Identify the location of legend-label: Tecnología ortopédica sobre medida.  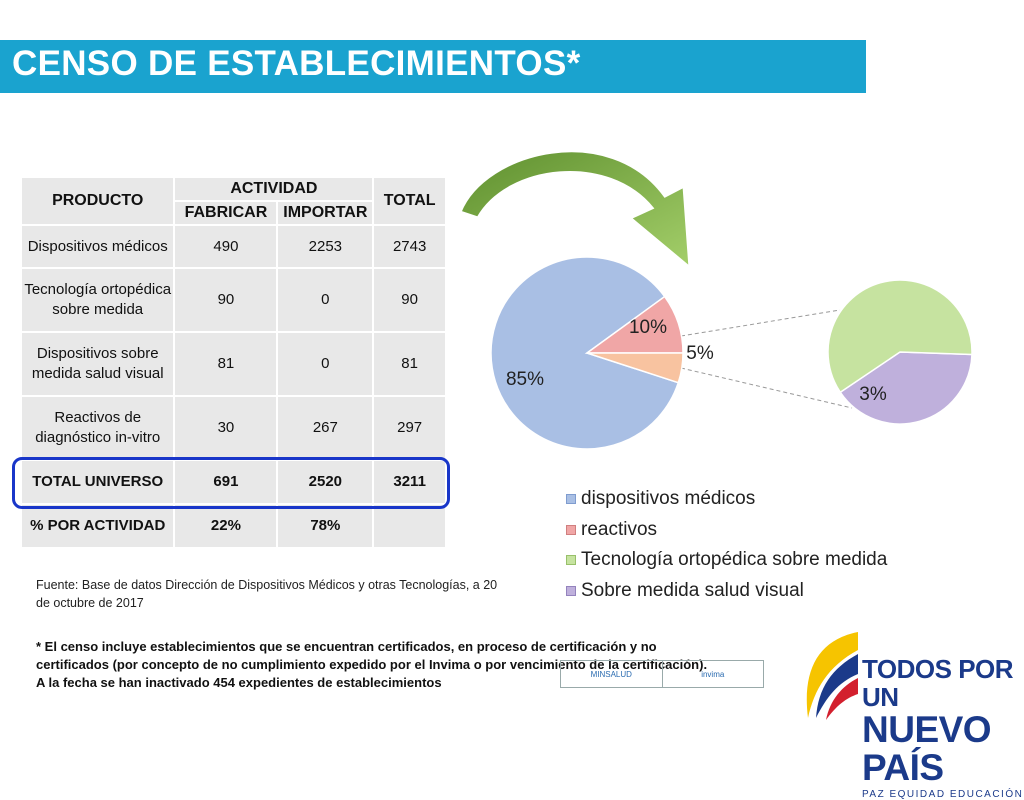
(734, 560).